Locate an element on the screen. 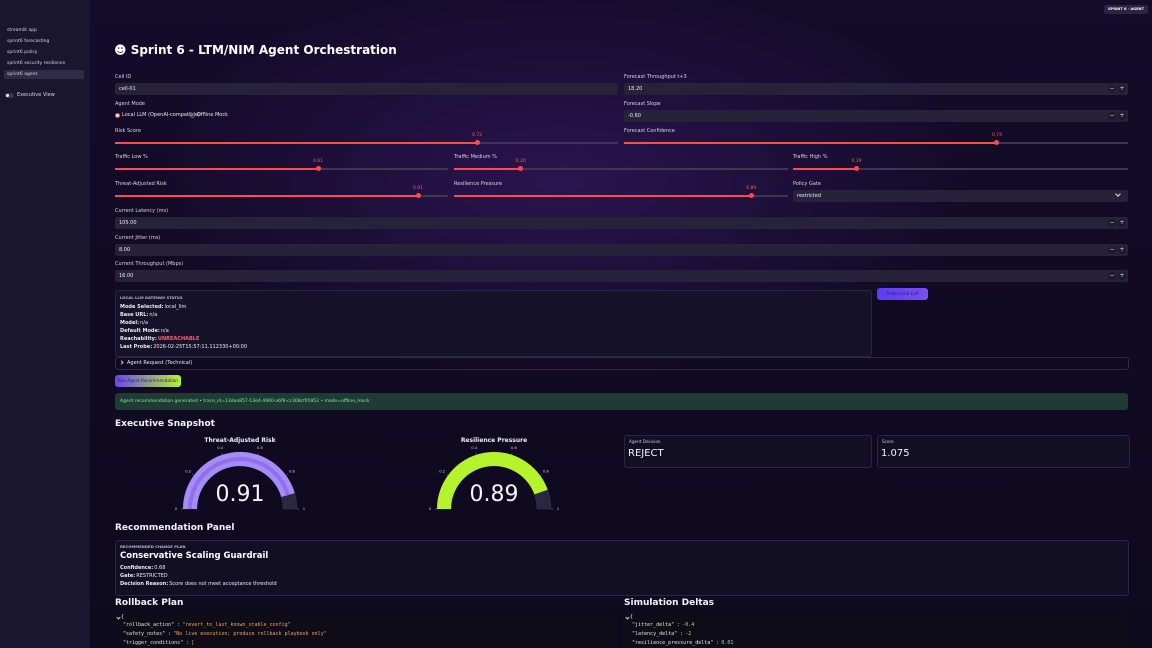 The height and width of the screenshot is (648, 1152). json-value: "revert_to_last_known_stable_config" is located at coordinates (236, 625).